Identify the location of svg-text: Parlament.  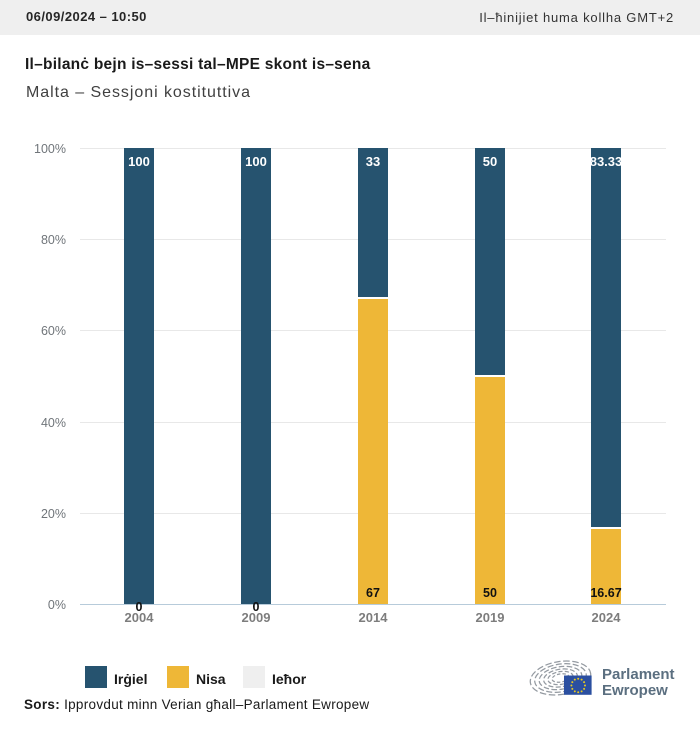
(638, 674).